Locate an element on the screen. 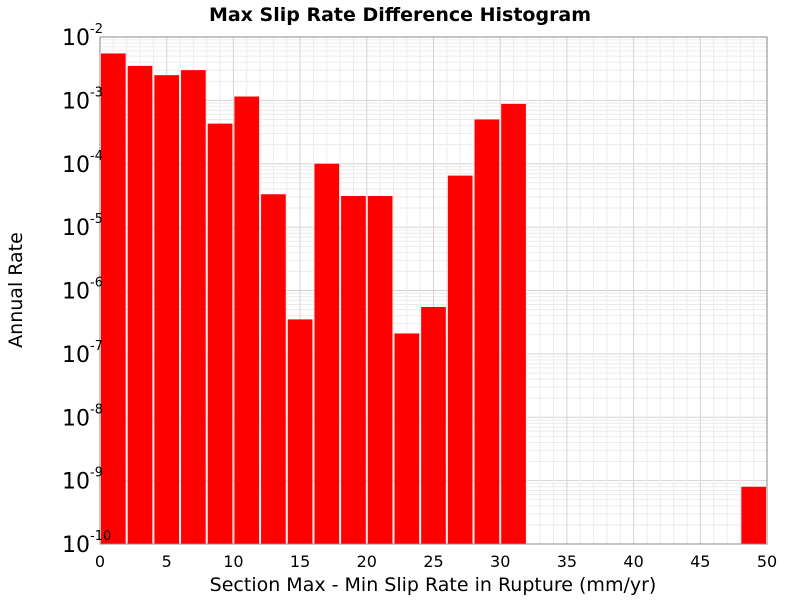 The height and width of the screenshot is (600, 800). x-tick-label: 30 is located at coordinates (500, 561).